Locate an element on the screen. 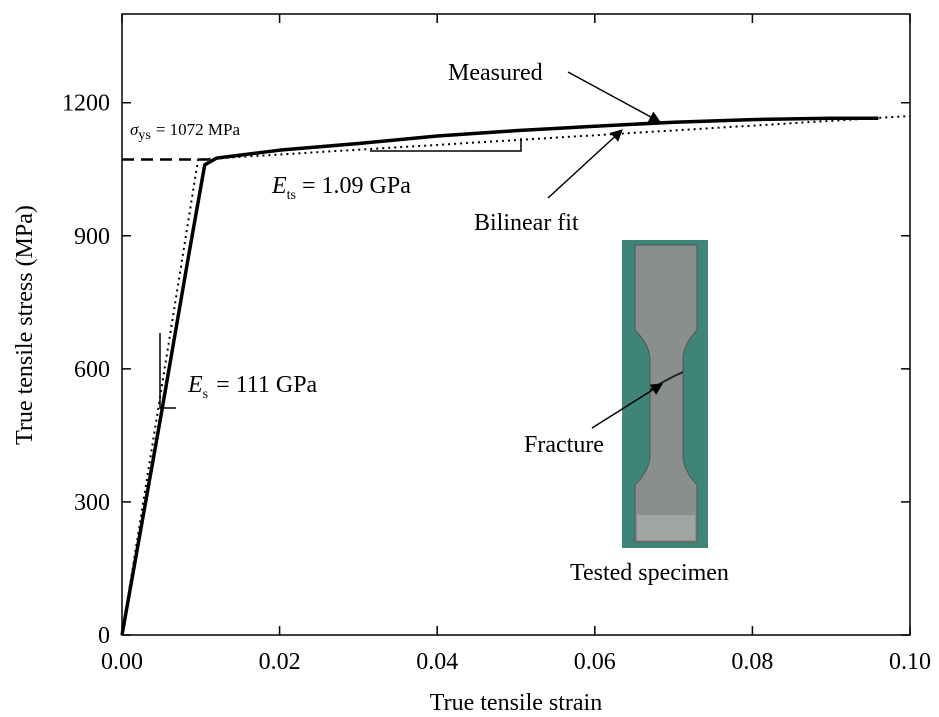  series-label: Measured is located at coordinates (495, 73).